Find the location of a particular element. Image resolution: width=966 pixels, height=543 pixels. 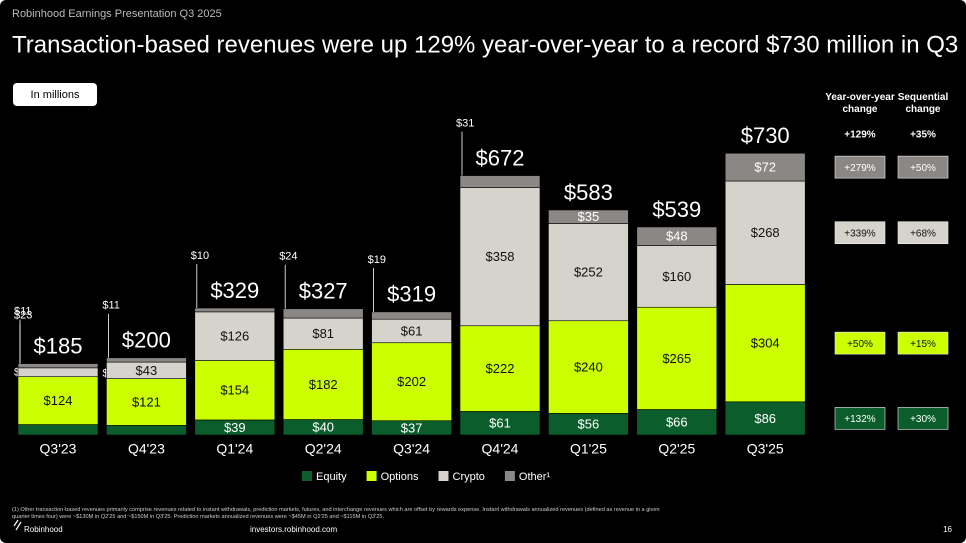

change-value: +279% is located at coordinates (860, 168).